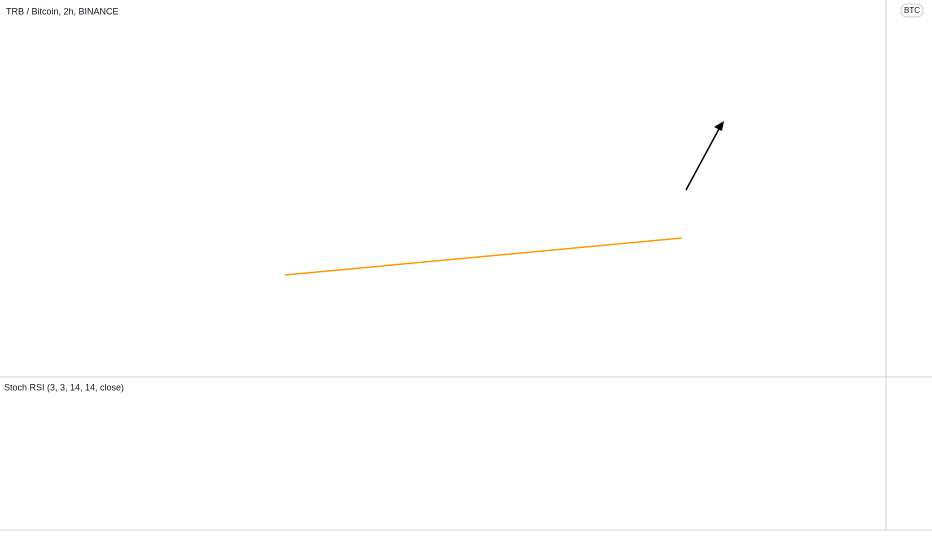  Describe the element at coordinates (62, 11) in the screenshot. I see `chart-title: TRB / Bitcoin, 2h, BINANCE` at that location.